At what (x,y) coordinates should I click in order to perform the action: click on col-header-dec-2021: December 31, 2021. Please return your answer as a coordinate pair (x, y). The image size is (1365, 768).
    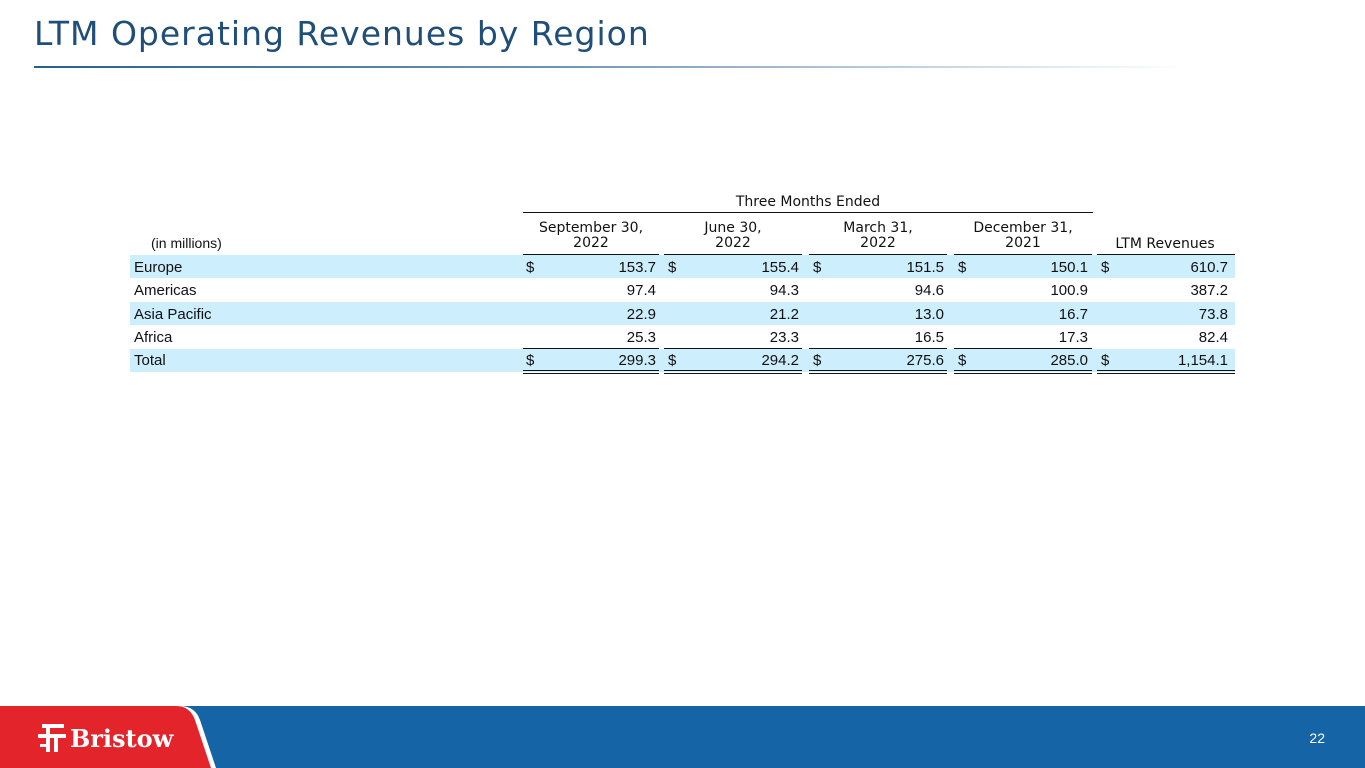
    Looking at the image, I should click on (1023, 236).